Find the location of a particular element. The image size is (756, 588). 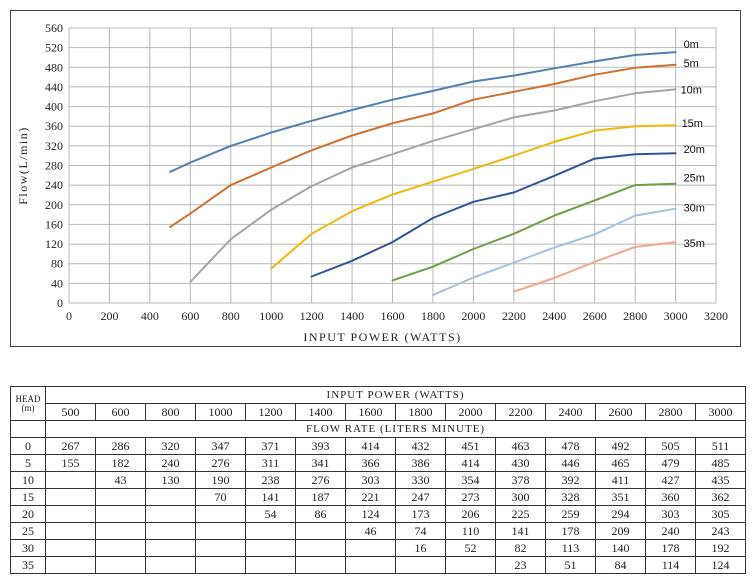

head-header-cell: HEAD (m) is located at coordinates (28, 403).